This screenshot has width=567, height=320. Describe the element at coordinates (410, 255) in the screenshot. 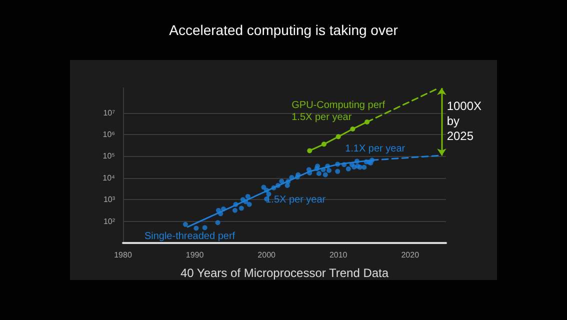

I see `x-tick-label: 2020` at that location.